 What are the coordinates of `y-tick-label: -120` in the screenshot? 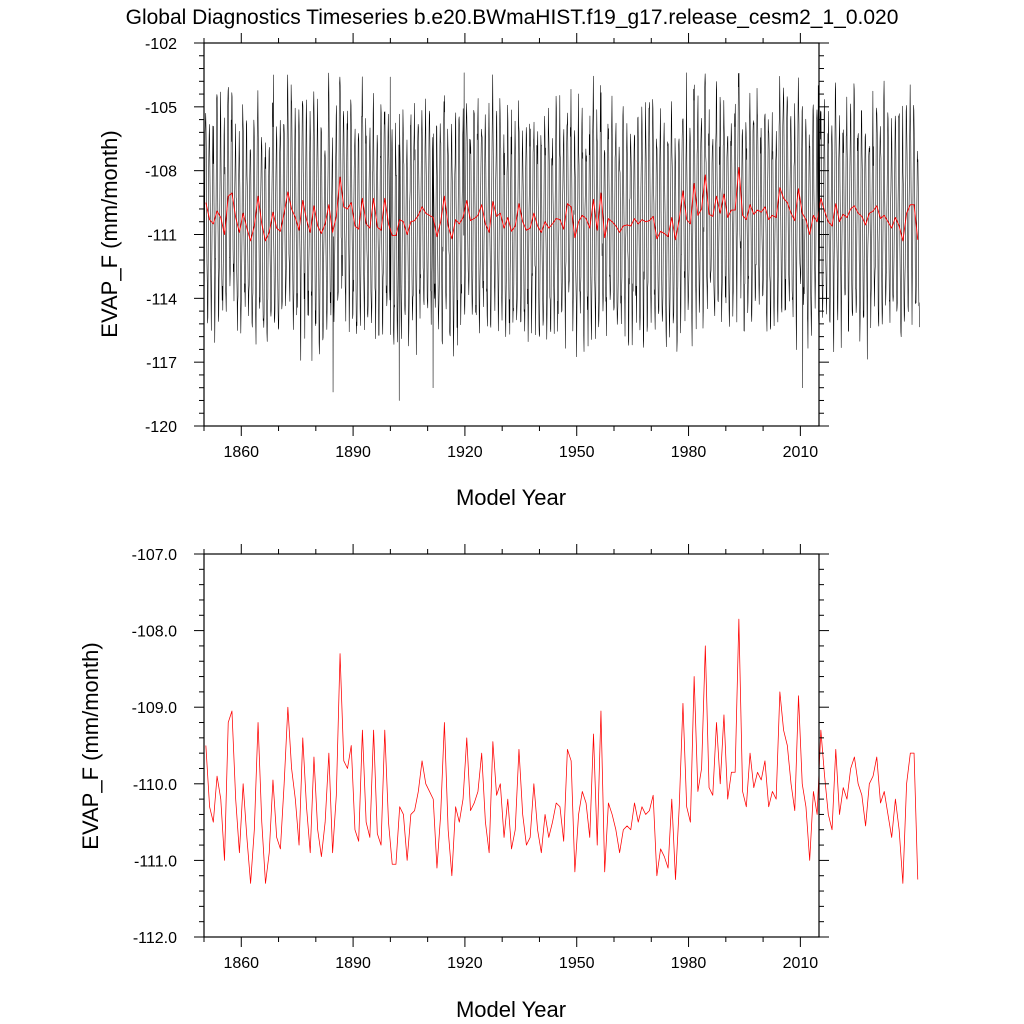 It's located at (161, 427).